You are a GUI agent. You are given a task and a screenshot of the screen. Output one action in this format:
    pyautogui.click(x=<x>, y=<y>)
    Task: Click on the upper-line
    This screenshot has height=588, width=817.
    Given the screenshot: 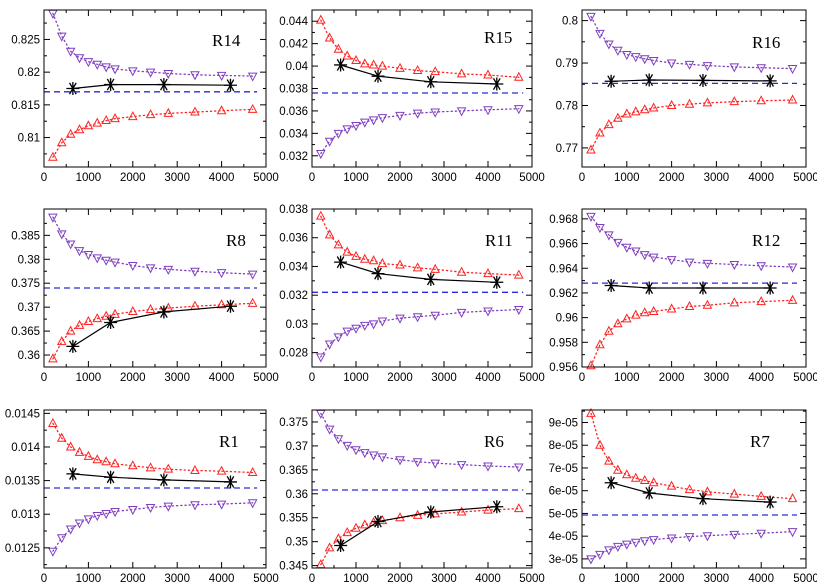 What is the action you would take?
    pyautogui.click(x=420, y=131)
    